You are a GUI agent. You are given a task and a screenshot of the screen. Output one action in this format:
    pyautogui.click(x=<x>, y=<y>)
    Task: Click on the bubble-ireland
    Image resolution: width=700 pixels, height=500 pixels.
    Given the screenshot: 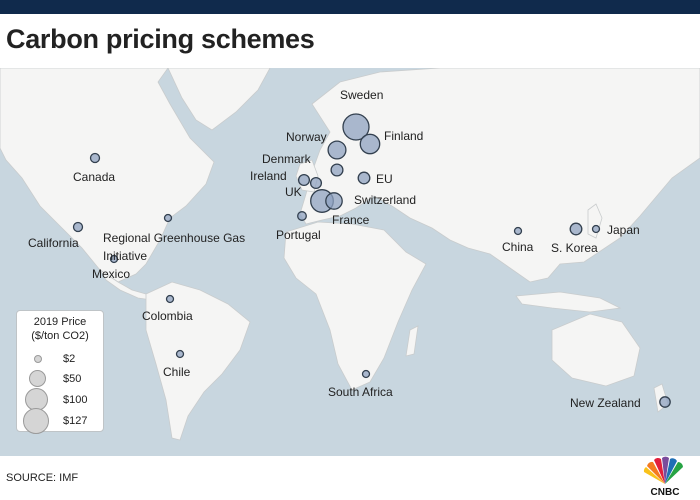 What is the action you would take?
    pyautogui.click(x=304, y=180)
    